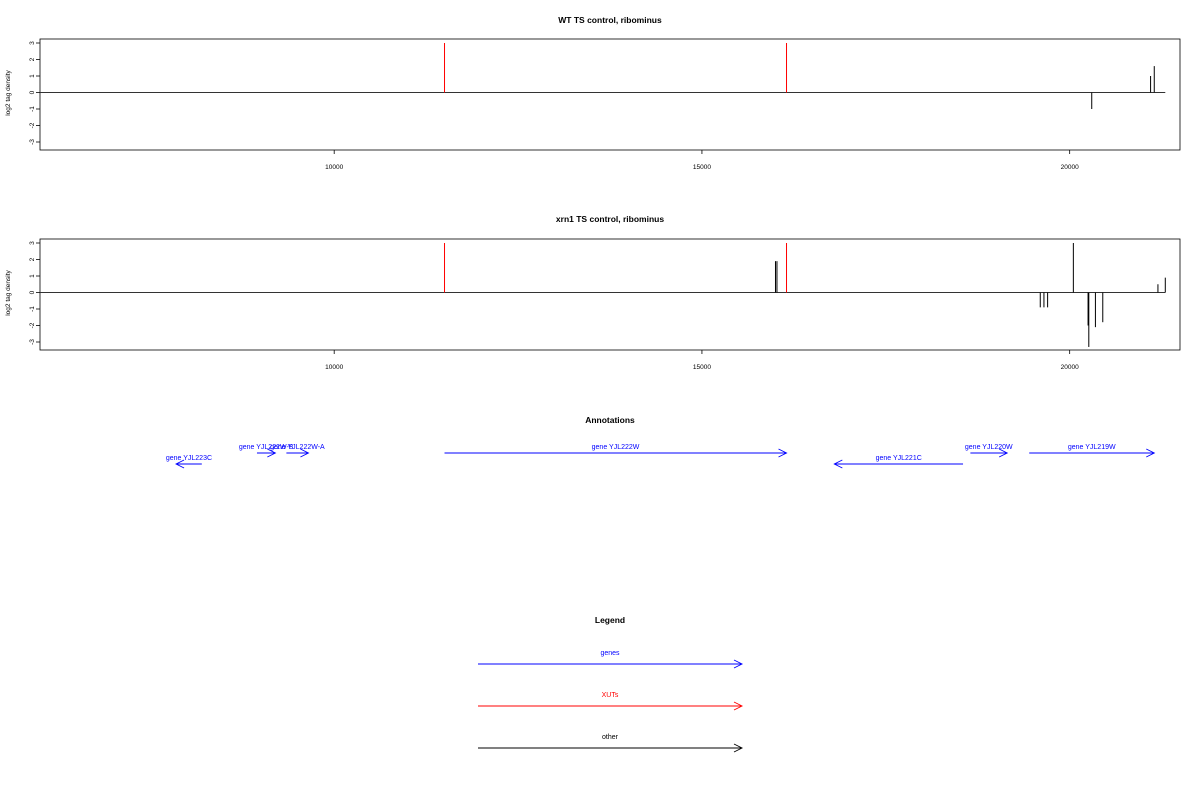 Image resolution: width=1200 pixels, height=800 pixels. I want to click on legend-item-label: other, so click(610, 737).